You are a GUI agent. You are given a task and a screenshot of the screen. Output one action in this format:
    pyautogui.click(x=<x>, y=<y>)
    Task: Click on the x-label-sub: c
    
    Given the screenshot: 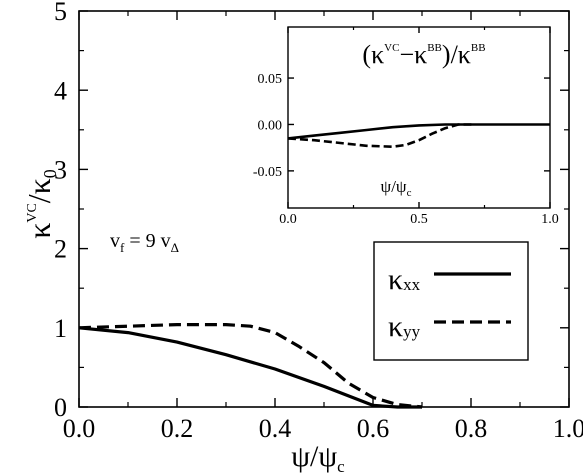 What is the action you would take?
    pyautogui.click(x=341, y=466)
    